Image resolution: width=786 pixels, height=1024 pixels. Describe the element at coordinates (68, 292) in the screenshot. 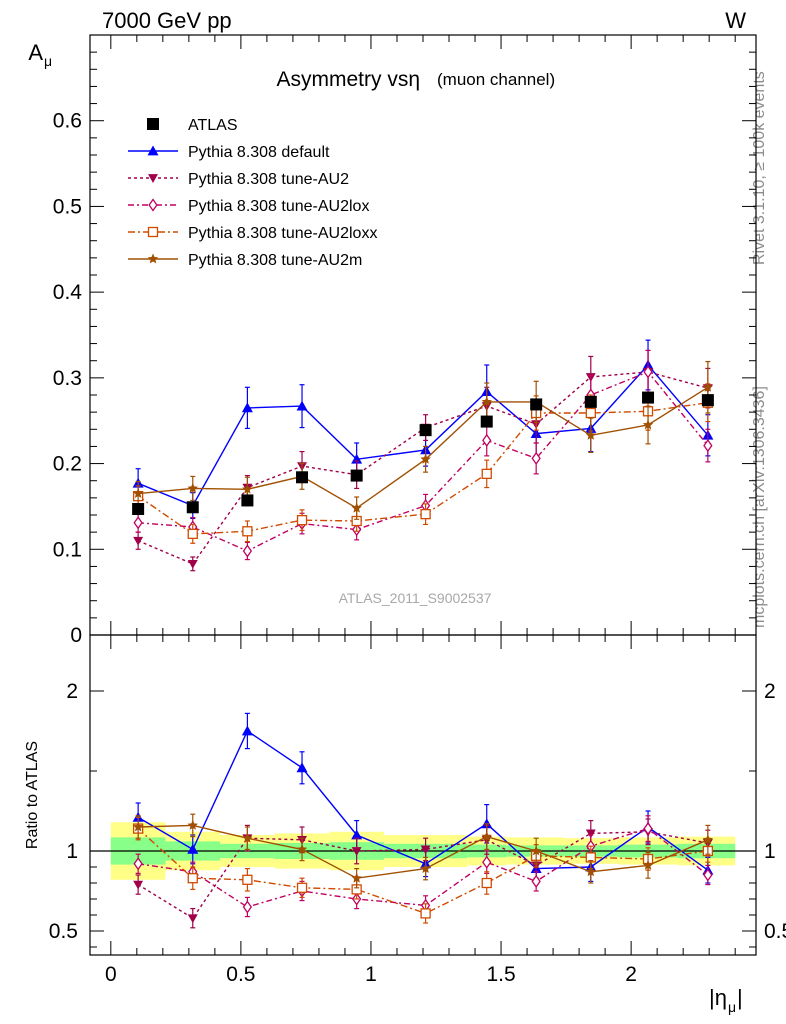

I see `main-y-tick-label: 0.4` at that location.